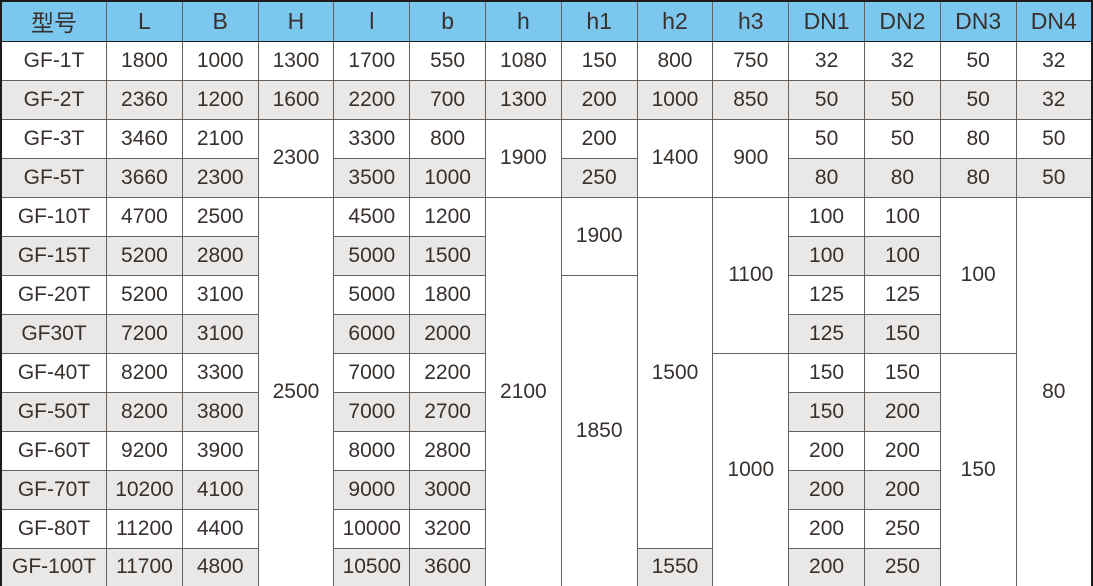 This screenshot has width=1093, height=586. I want to click on value-cell: 3500, so click(372, 177).